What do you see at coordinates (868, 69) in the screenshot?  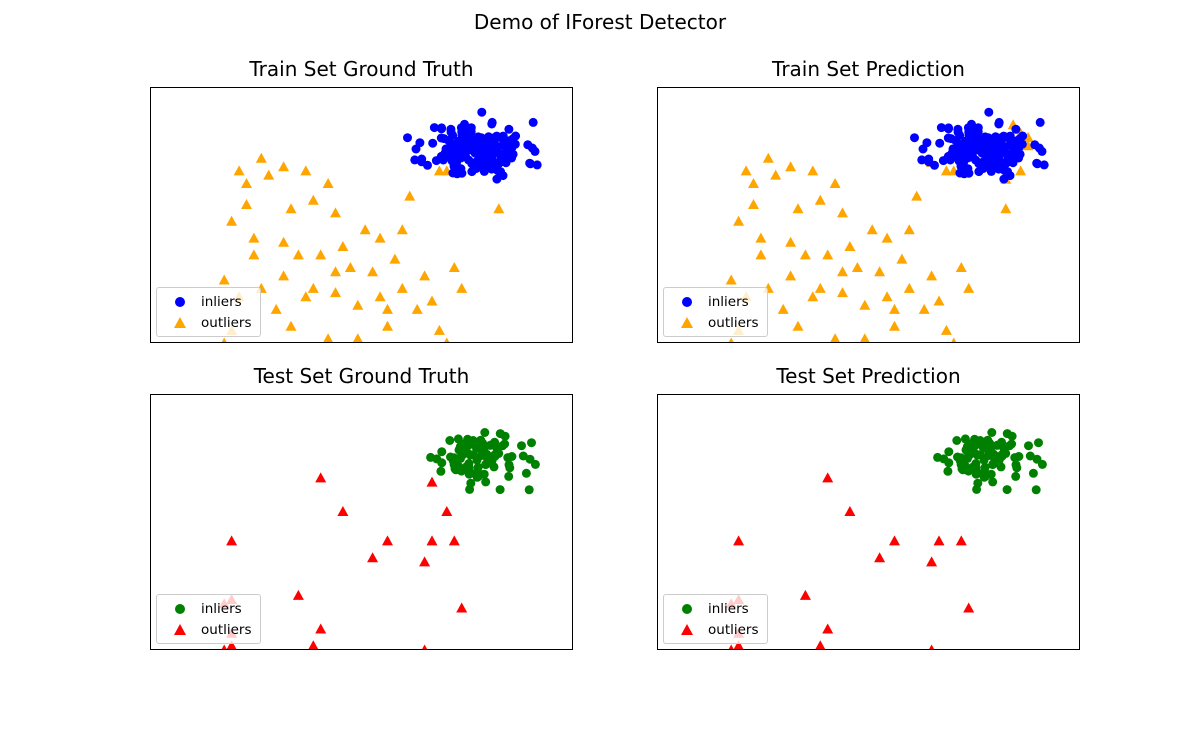 I see `panel-title: Train Set Prediction` at bounding box center [868, 69].